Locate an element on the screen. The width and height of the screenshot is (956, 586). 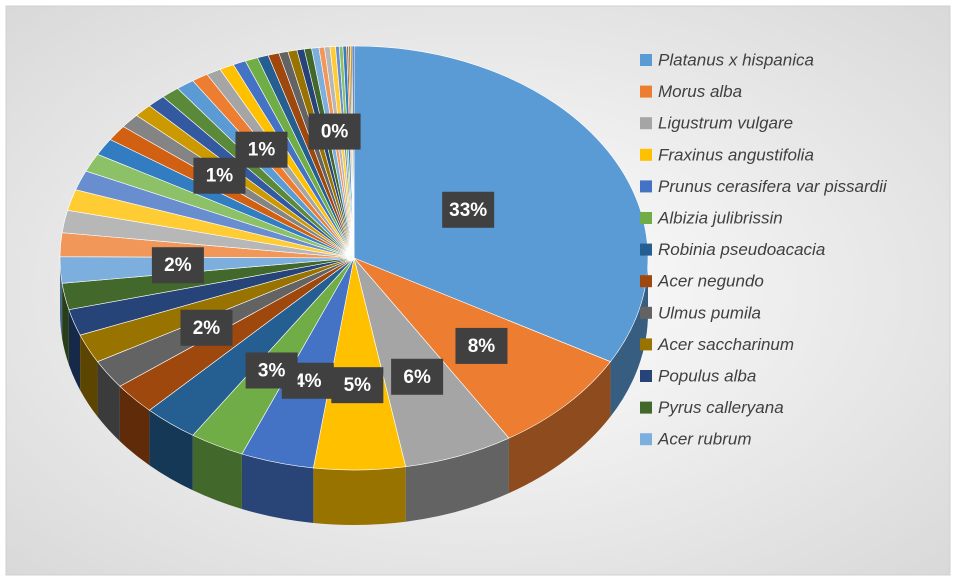
legend-label: Acer negundo is located at coordinates (710, 281).